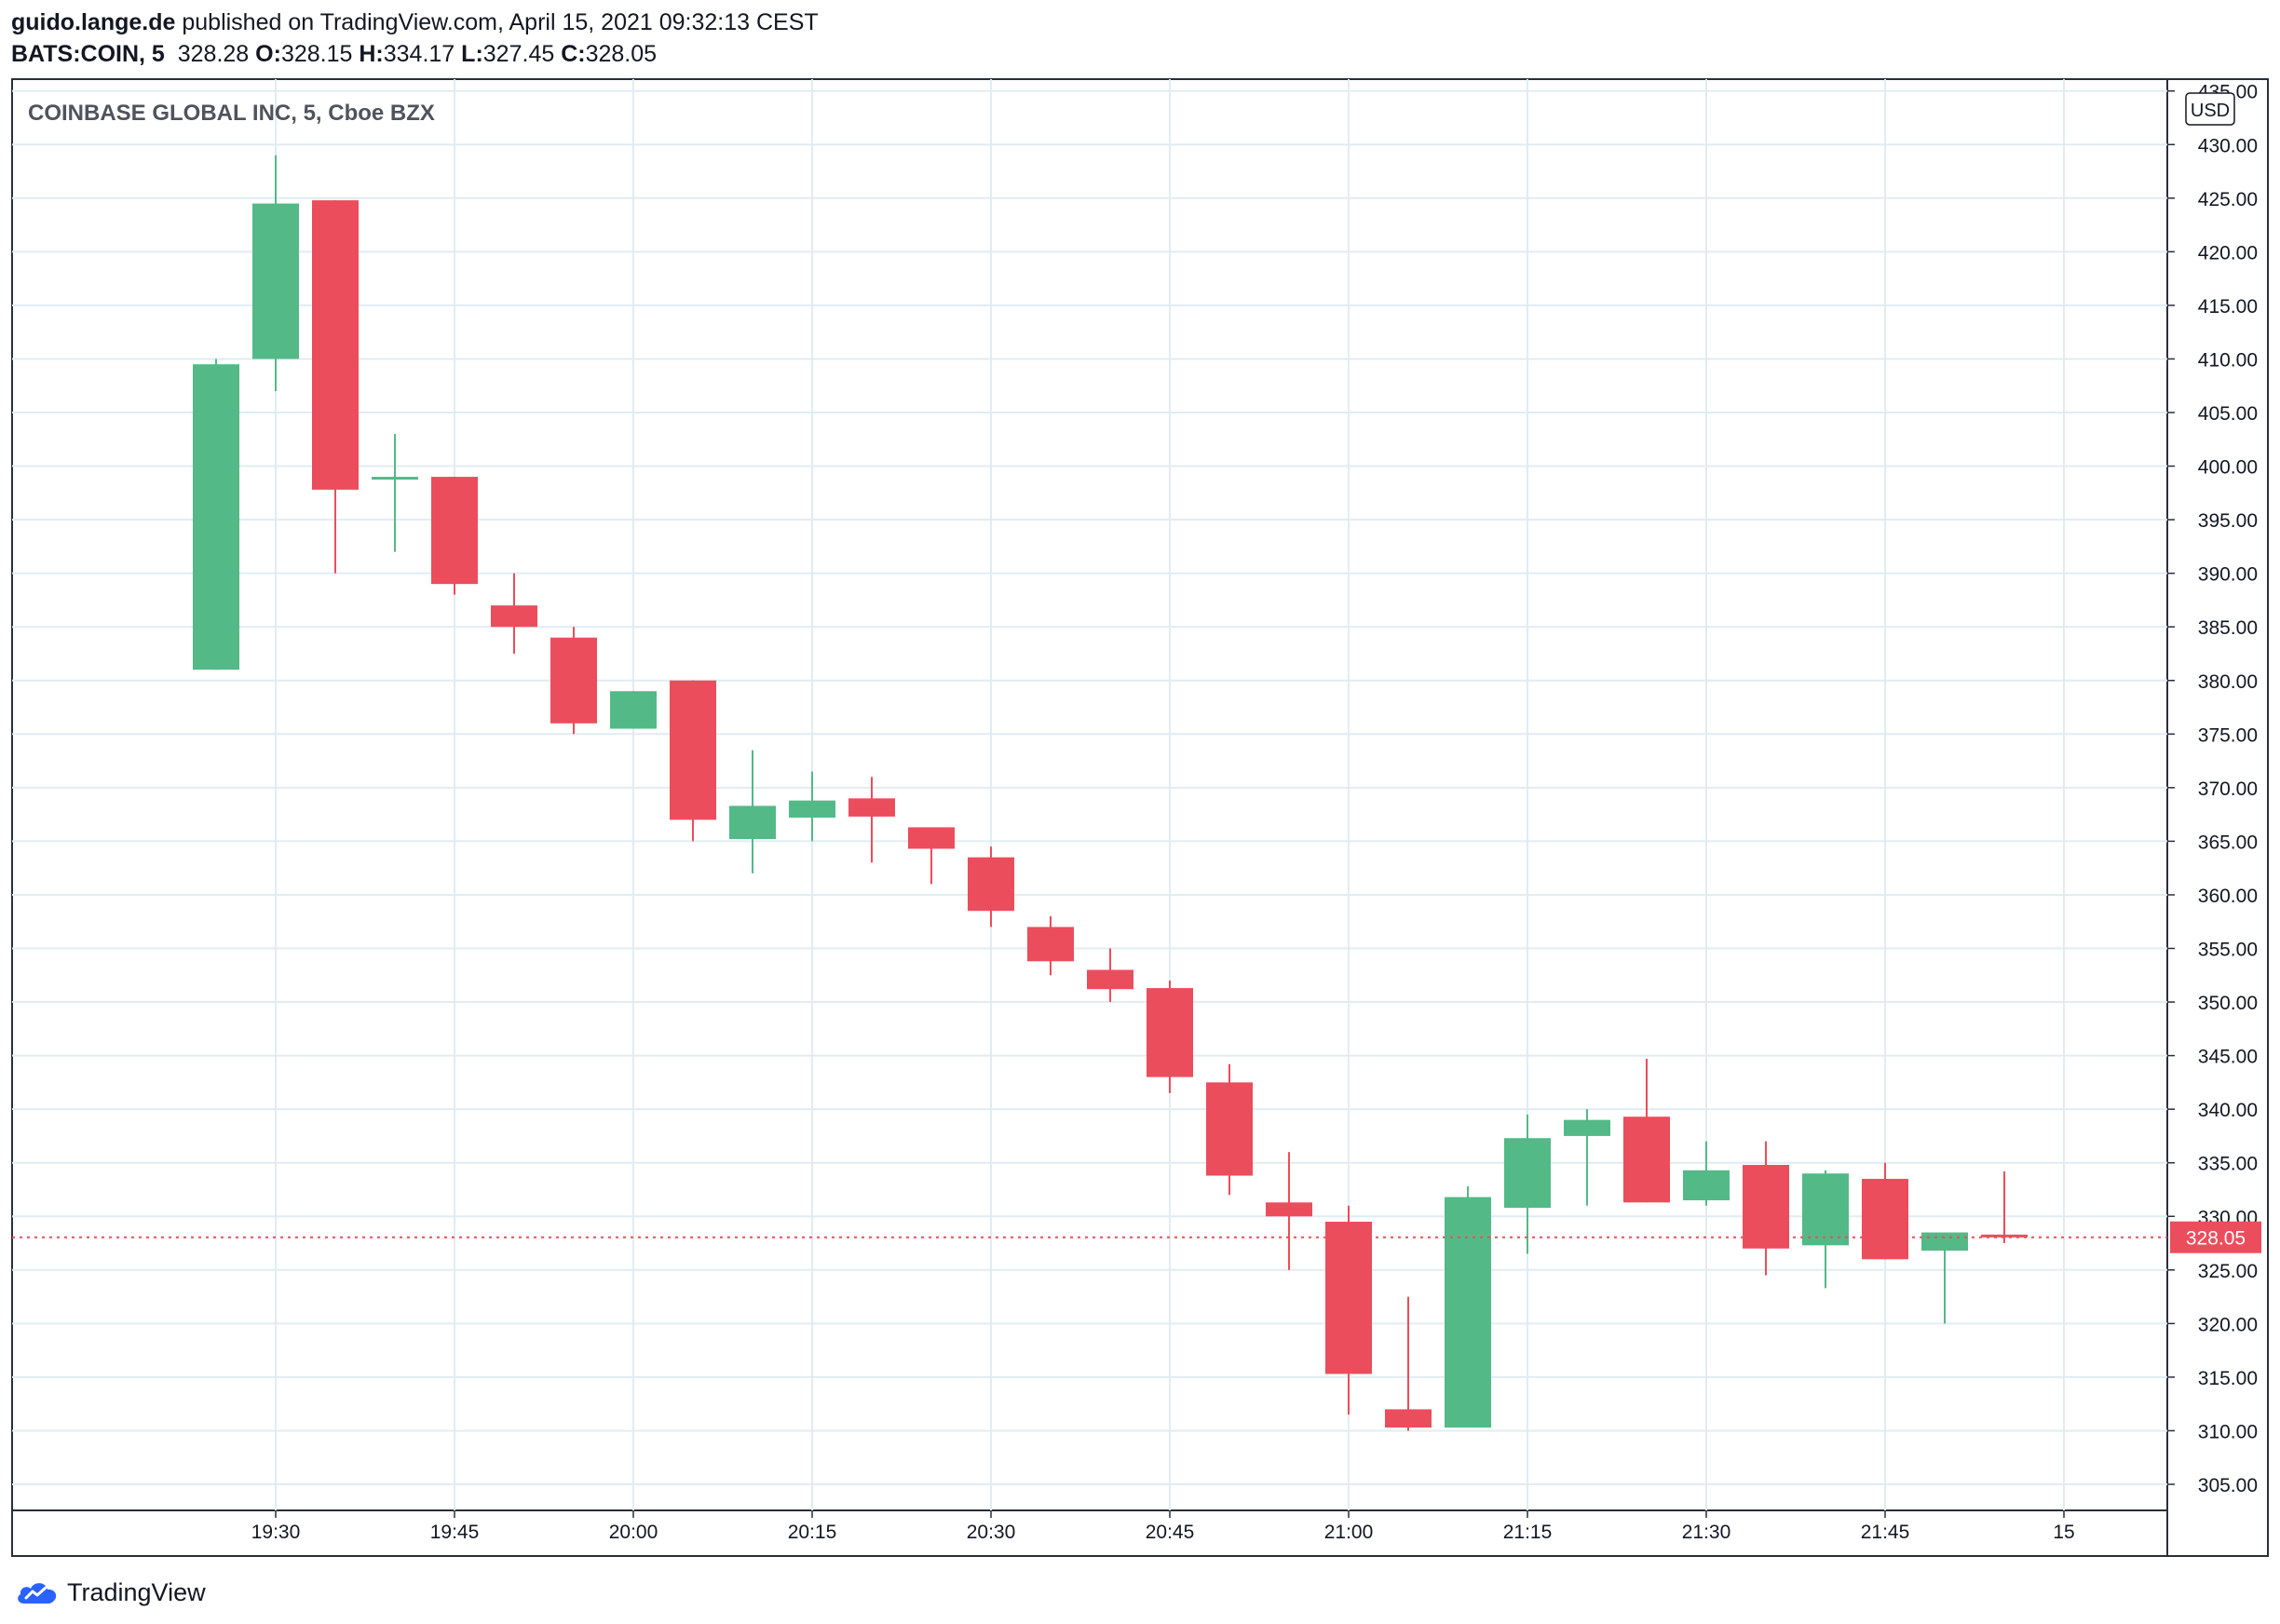  Describe the element at coordinates (518, 54) in the screenshot. I see `low-value: 327.45` at that location.